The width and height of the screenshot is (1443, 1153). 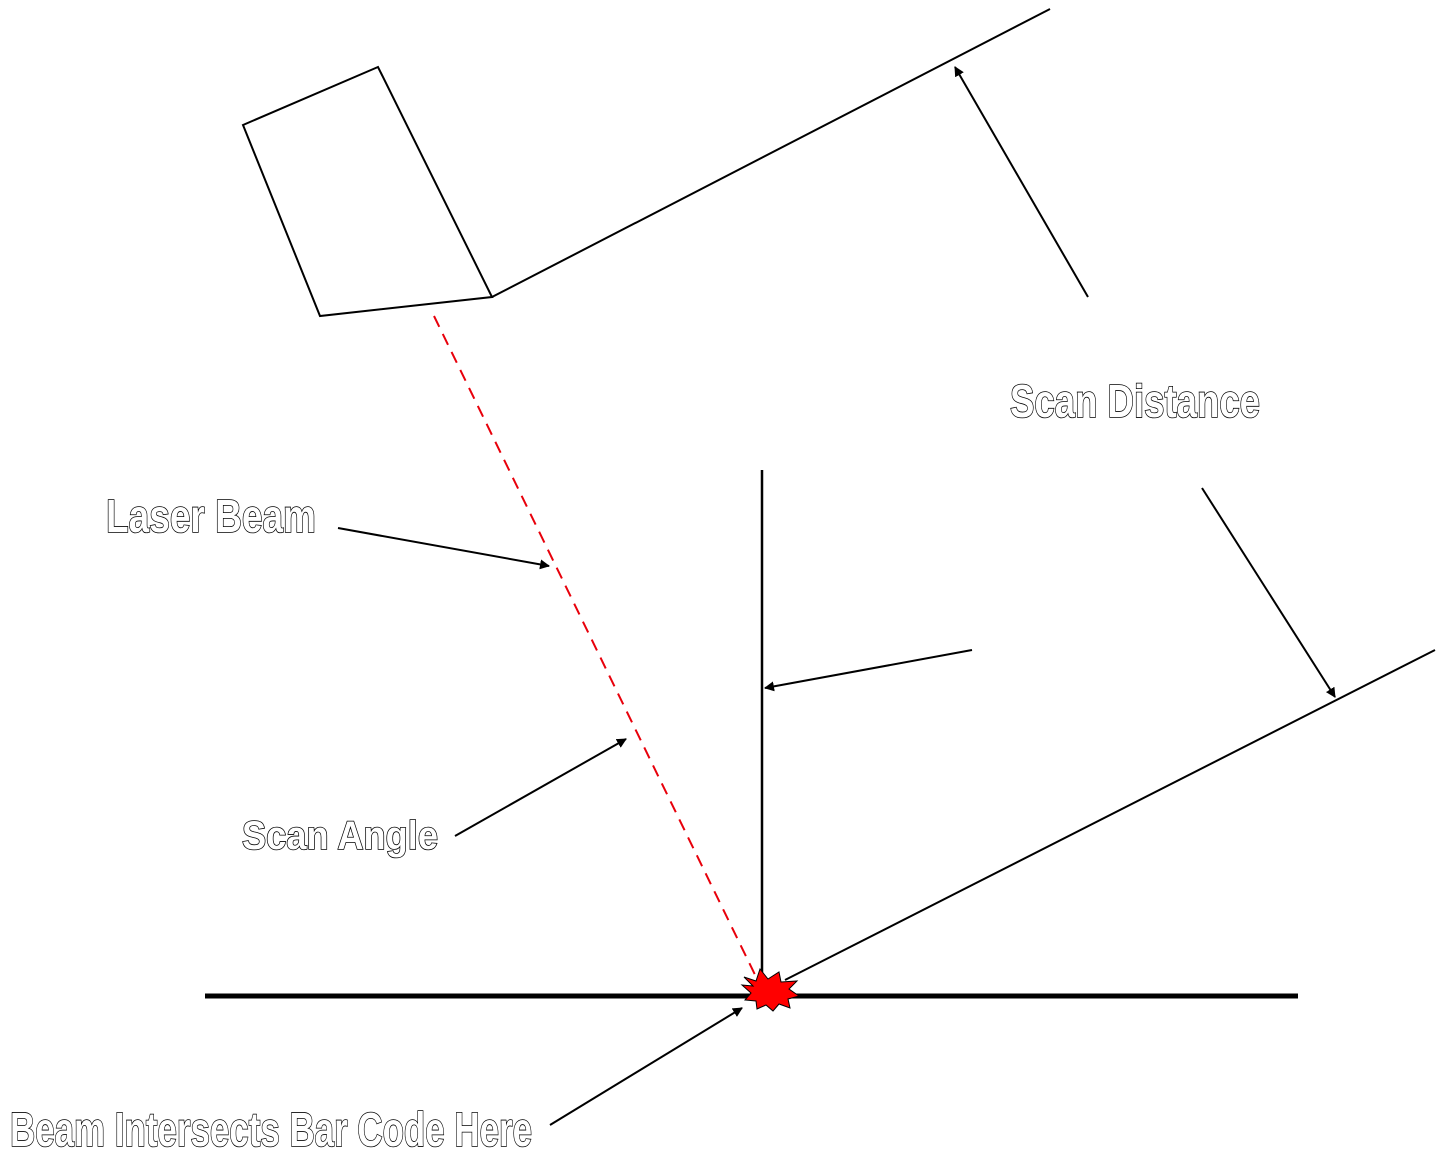 What do you see at coordinates (540, 787) in the screenshot?
I see `scan-angle-arrow` at bounding box center [540, 787].